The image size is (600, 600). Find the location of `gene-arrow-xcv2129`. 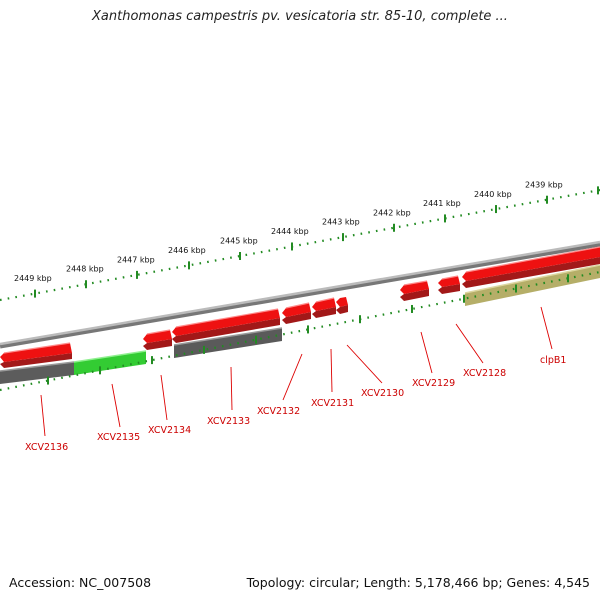

gene-arrow-xcv2129 is located at coordinates (414, 287).